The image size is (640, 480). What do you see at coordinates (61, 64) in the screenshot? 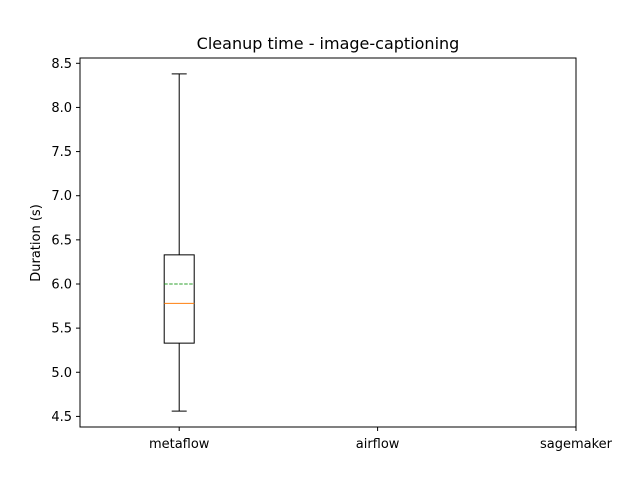
I see `y-tick-label: 8.5` at bounding box center [61, 64].